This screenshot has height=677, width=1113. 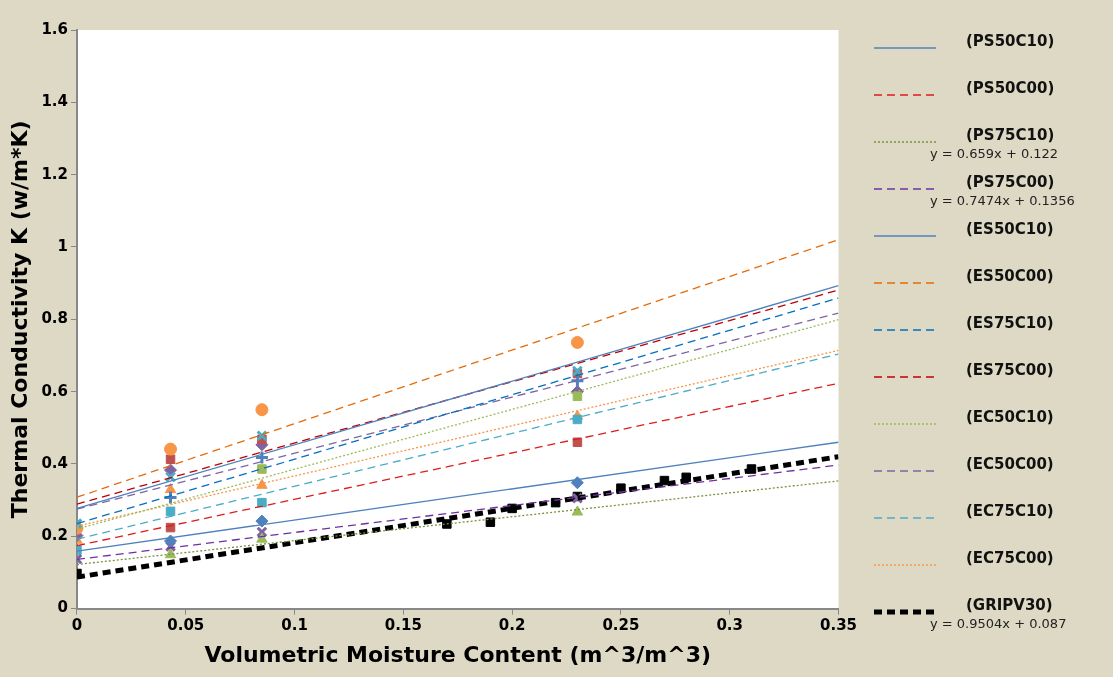 What do you see at coordinates (457, 654) in the screenshot?
I see `x-axis-title: Volumetric Moisture Content (m^3/m^3)` at bounding box center [457, 654].